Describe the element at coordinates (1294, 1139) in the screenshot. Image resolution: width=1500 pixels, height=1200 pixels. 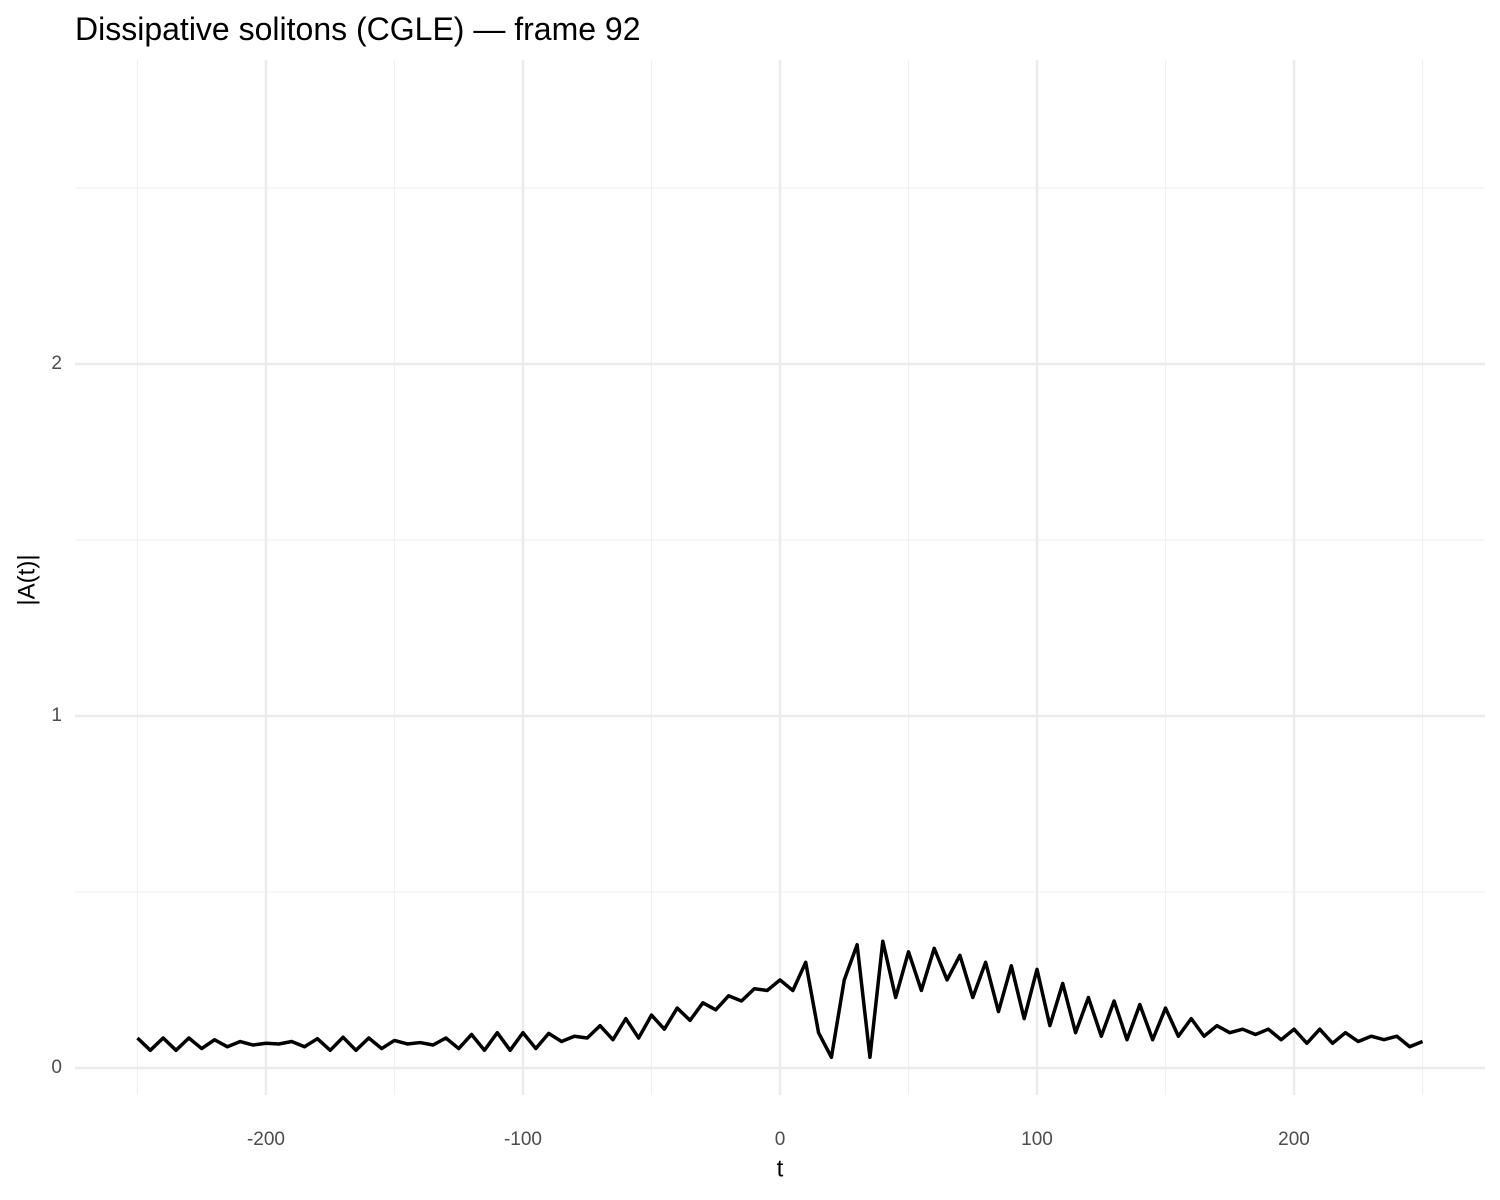
I see `x-tick-label: 200` at that location.